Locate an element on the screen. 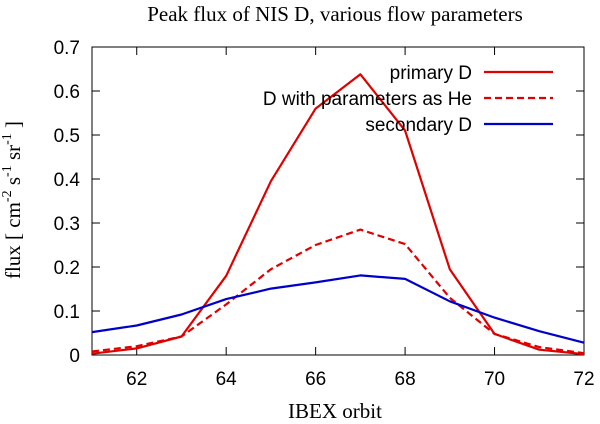 Image resolution: width=600 pixels, height=424 pixels. legend-label-2: D with parameters as He is located at coordinates (367, 99).